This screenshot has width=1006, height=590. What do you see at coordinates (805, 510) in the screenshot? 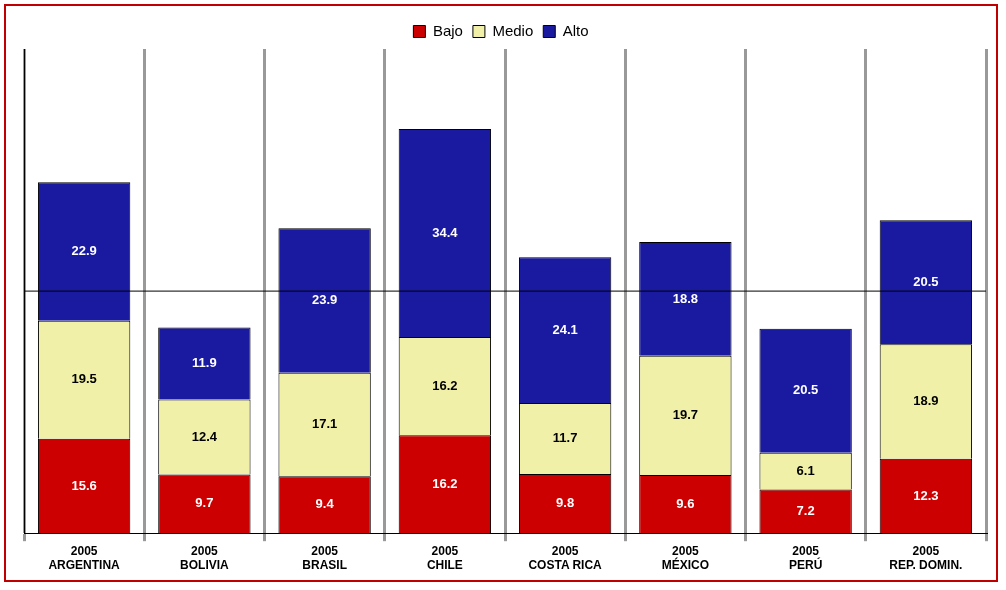
I see `data-label: 7.2` at bounding box center [805, 510].